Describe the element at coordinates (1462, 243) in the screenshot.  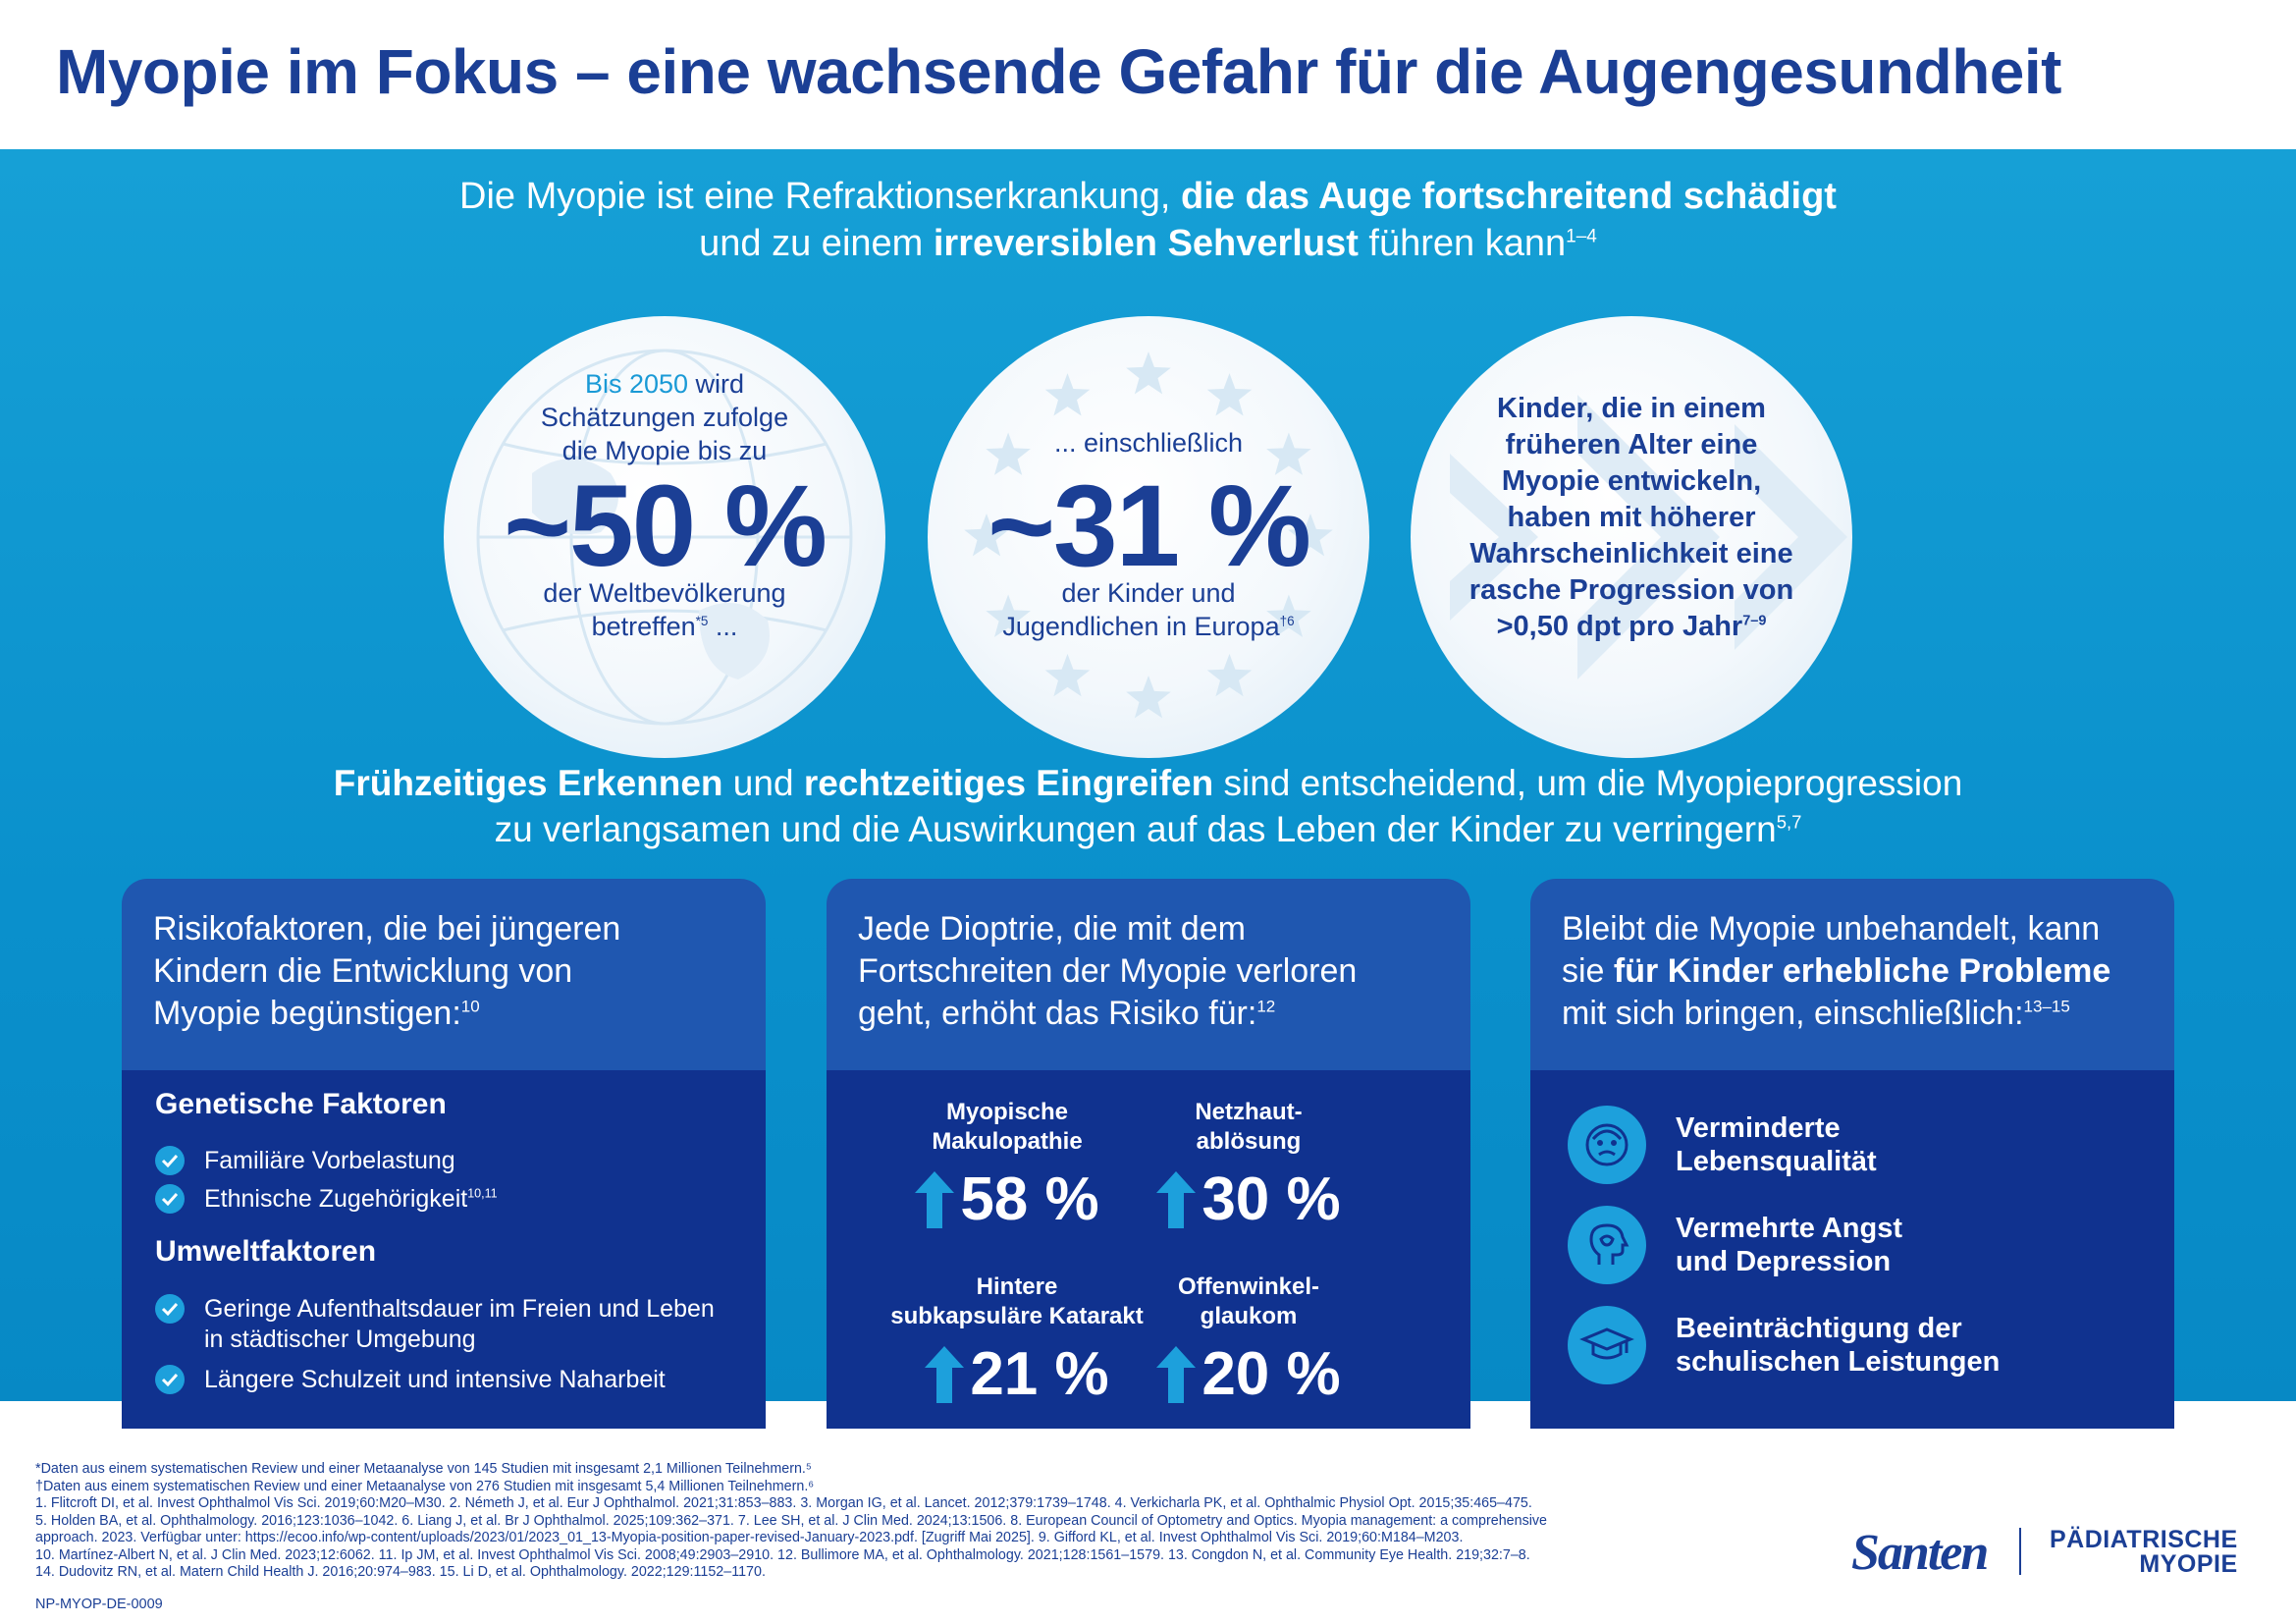
I see `intro-line2-c: führen kann` at that location.